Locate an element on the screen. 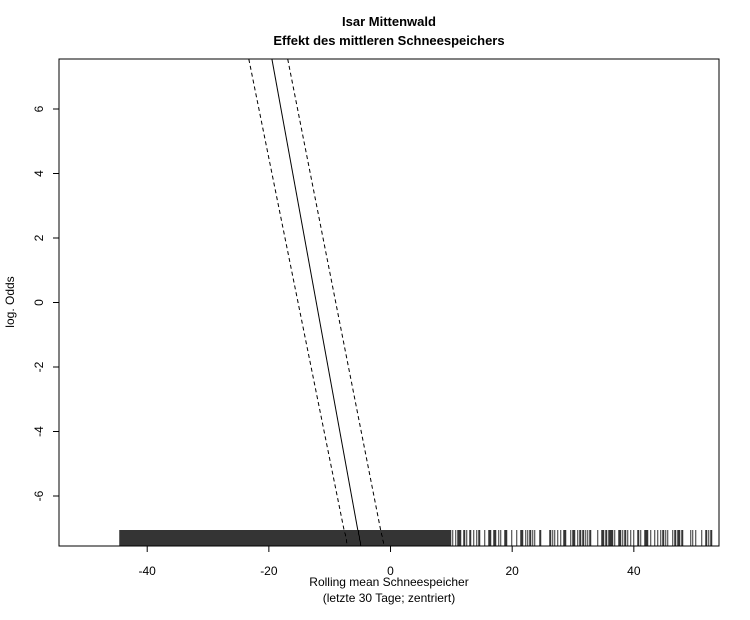 The width and height of the screenshot is (750, 620). series-lines is located at coordinates (316, 302).